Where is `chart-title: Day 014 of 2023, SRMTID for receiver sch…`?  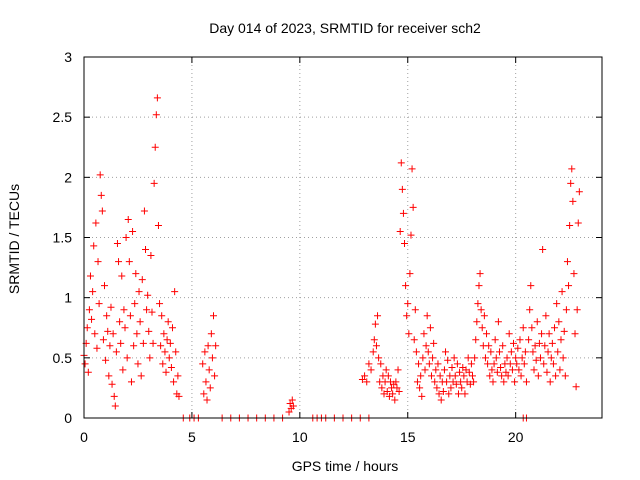
chart-title: Day 014 of 2023, SRMTID for receiver sch… is located at coordinates (345, 28).